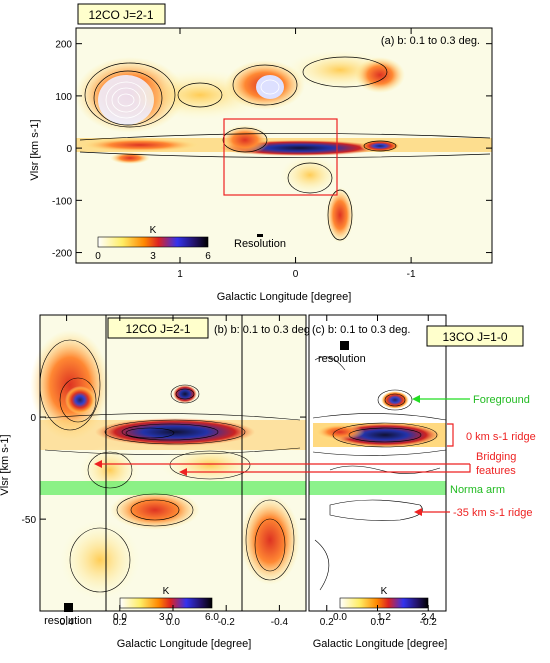  Describe the element at coordinates (263, 330) in the screenshot. I see `panel-b-subtitle: (b) b: 0.1 to 0.3 deg.` at that location.